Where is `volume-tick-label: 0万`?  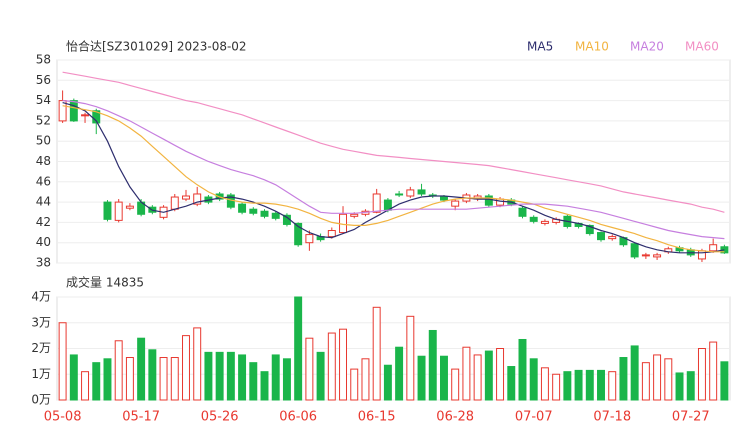 volume-tick-label: 0万 is located at coordinates (41, 400).